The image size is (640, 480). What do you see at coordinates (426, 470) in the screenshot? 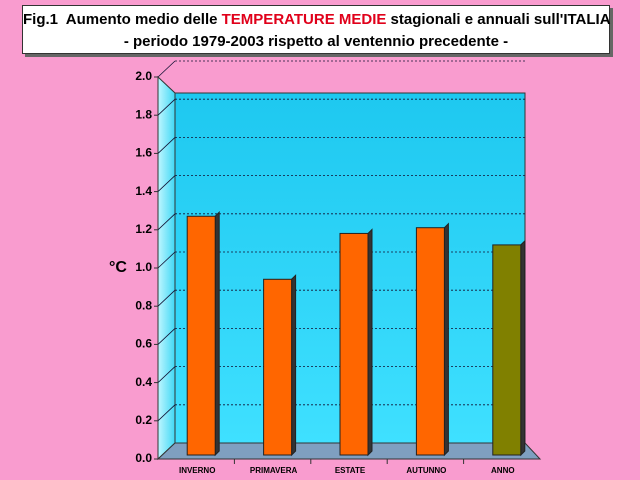
I see `x-tick-label: AUTUNNO` at bounding box center [426, 470].